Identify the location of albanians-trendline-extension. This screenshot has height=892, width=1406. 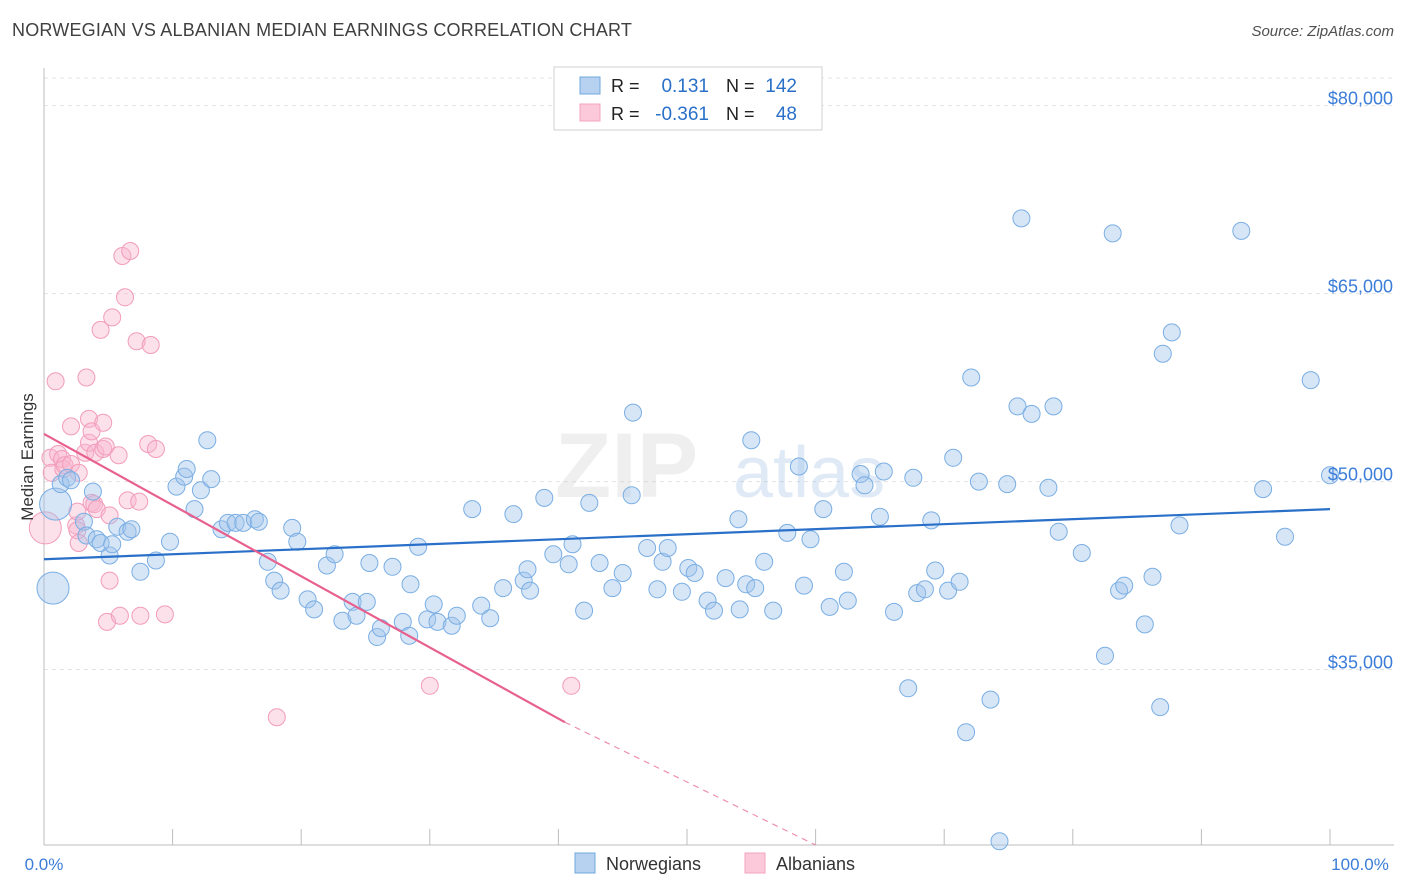
(690, 783).